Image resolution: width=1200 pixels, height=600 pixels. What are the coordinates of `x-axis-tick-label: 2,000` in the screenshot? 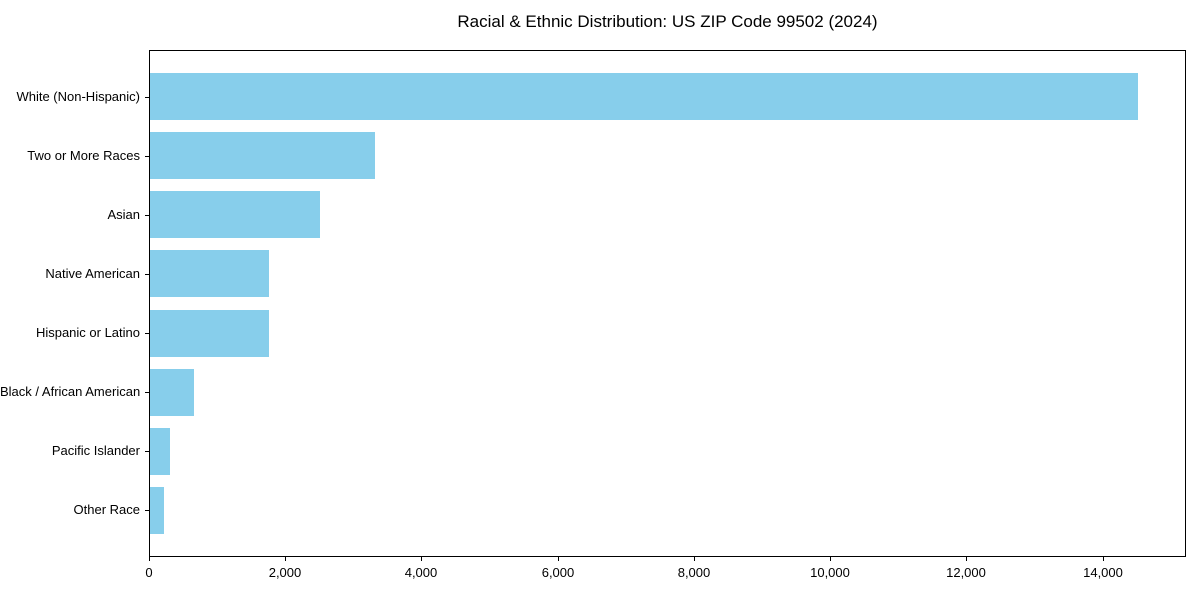 It's located at (285, 572).